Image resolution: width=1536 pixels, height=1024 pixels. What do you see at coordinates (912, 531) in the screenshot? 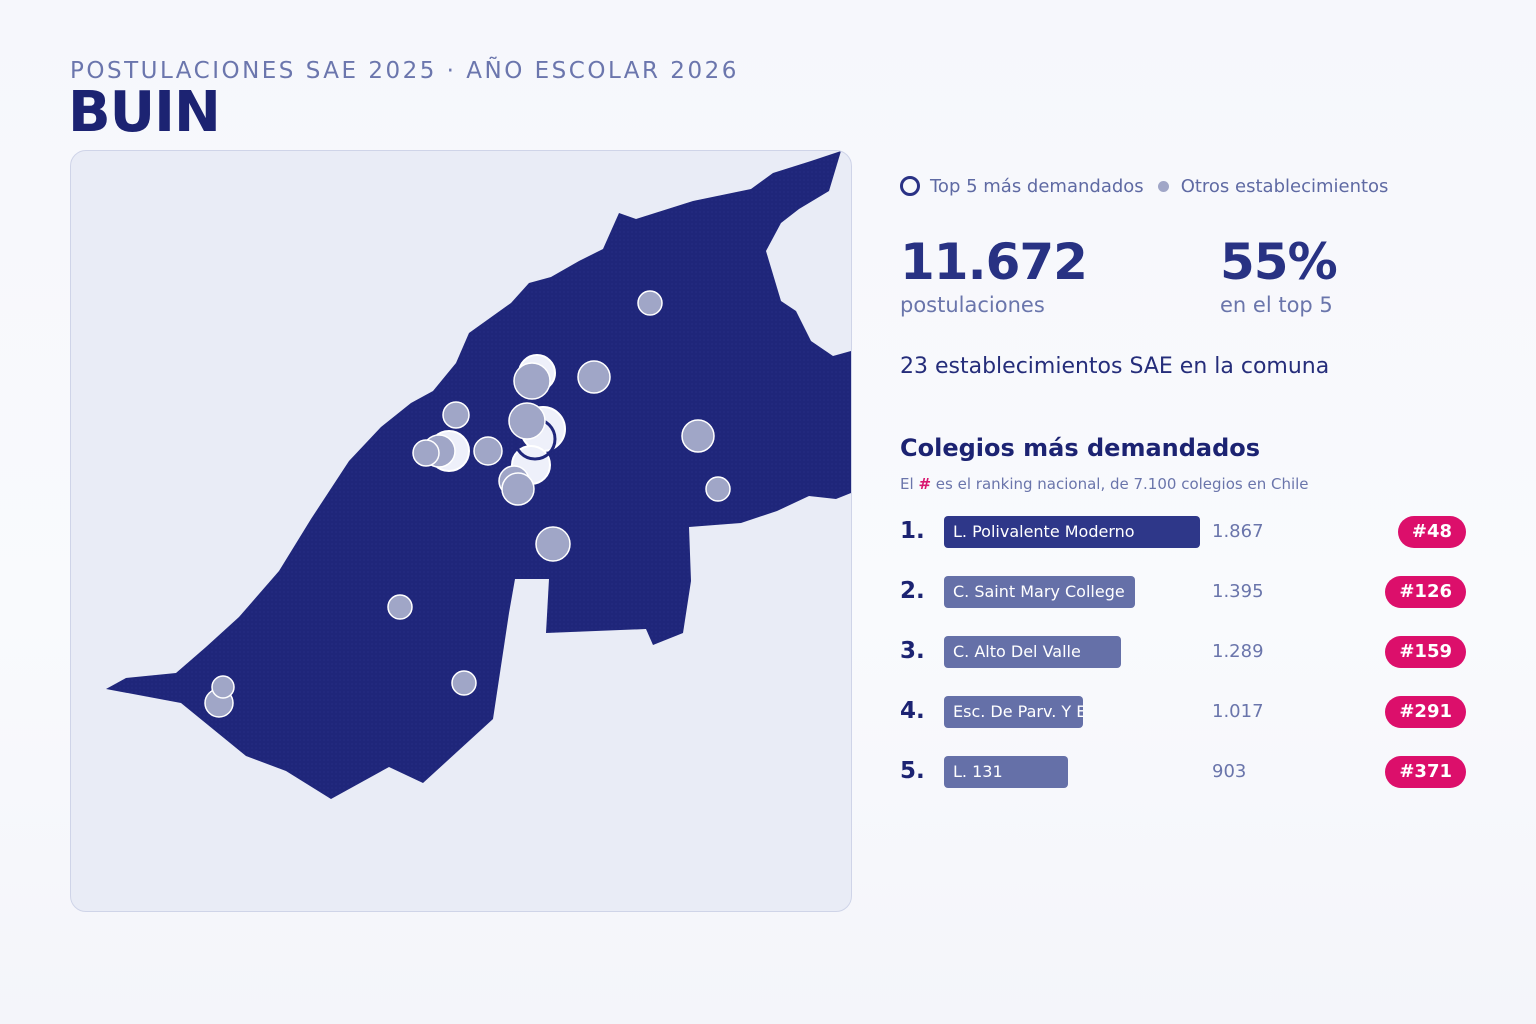
I see `ranking-position: 1.` at bounding box center [912, 531].